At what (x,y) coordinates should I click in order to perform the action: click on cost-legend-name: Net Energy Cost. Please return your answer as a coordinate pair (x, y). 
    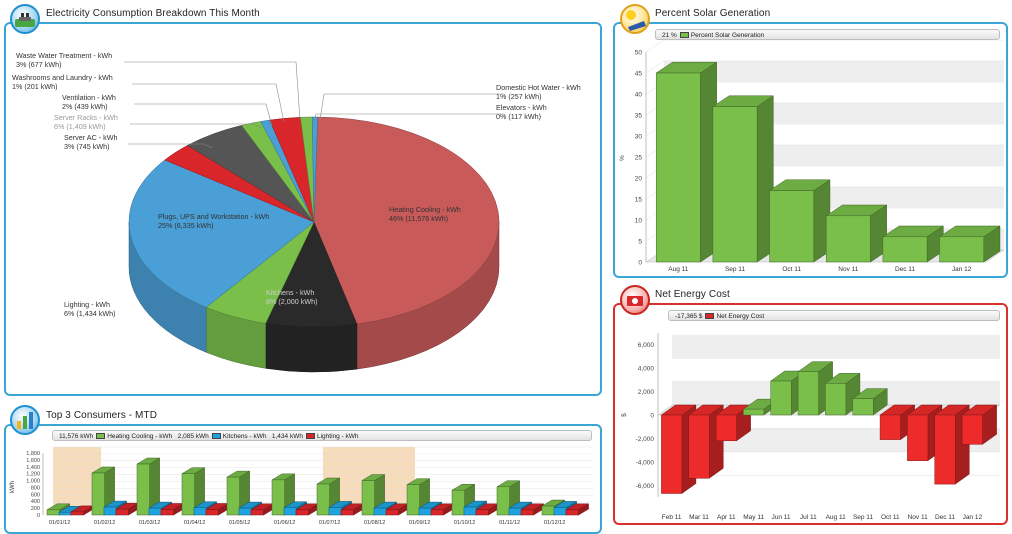
    Looking at the image, I should click on (740, 316).